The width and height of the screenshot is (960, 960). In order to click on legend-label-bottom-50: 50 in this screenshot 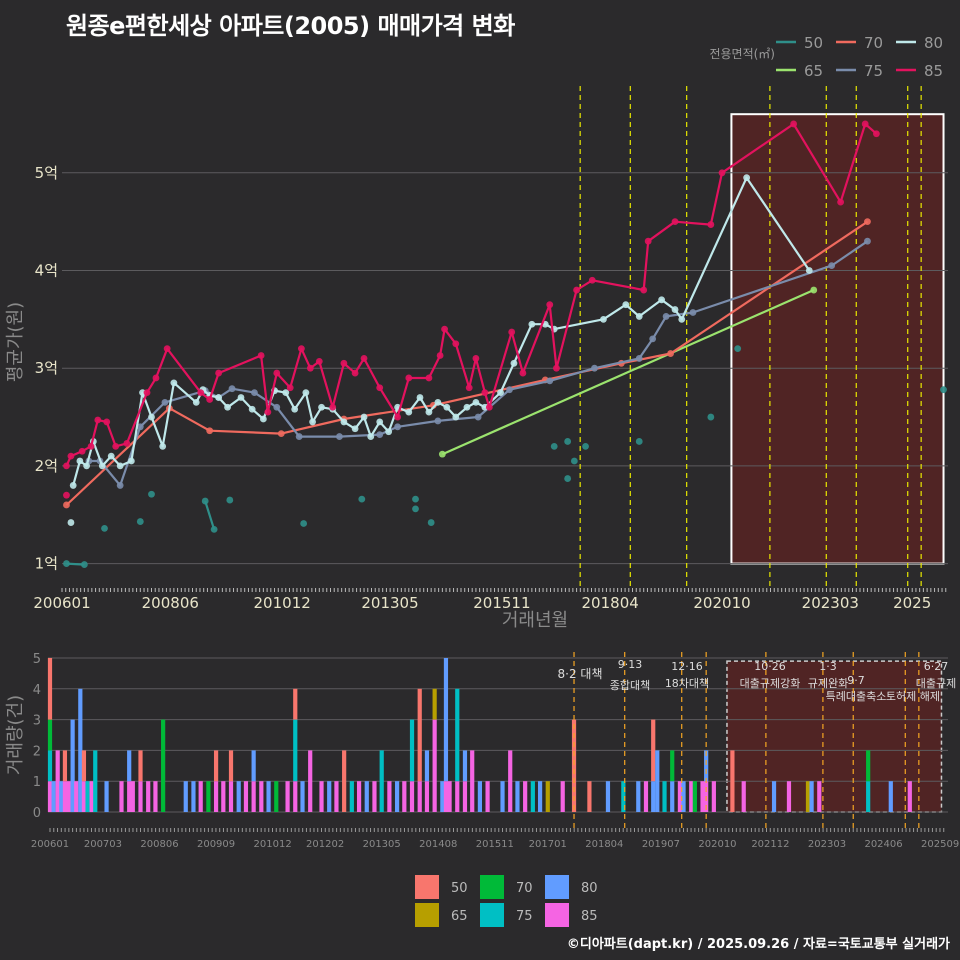, I will do `click(459, 888)`.